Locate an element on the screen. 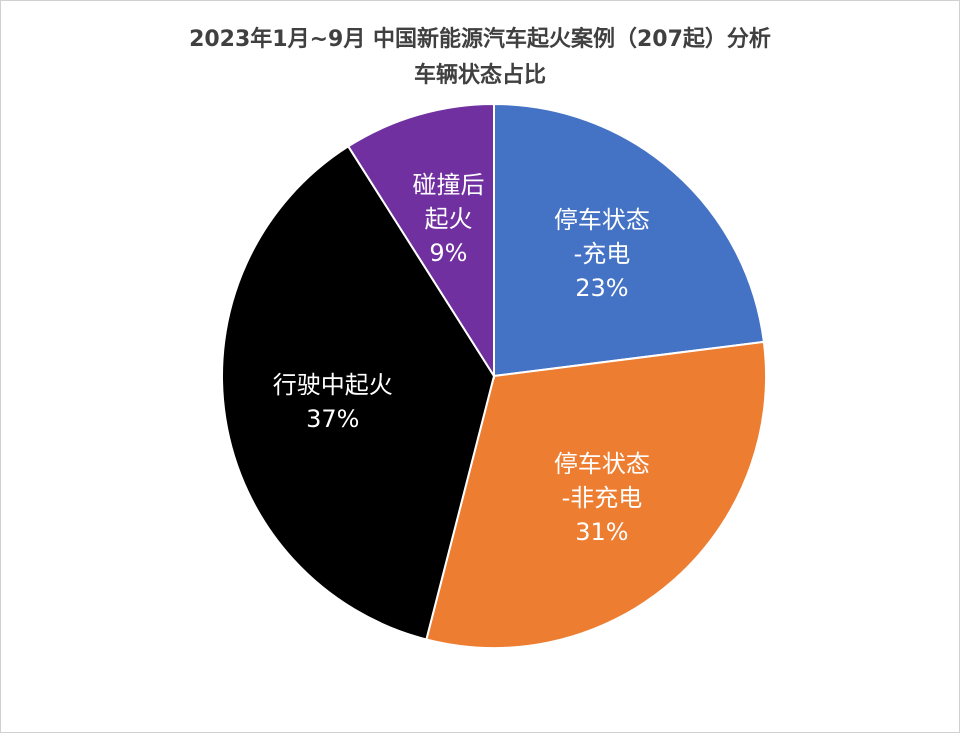 The image size is (960, 733). slice-value-label: 23% is located at coordinates (602, 287).